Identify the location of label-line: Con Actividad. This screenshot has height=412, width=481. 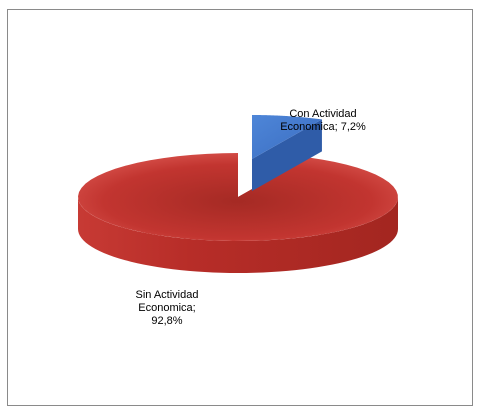
(323, 114).